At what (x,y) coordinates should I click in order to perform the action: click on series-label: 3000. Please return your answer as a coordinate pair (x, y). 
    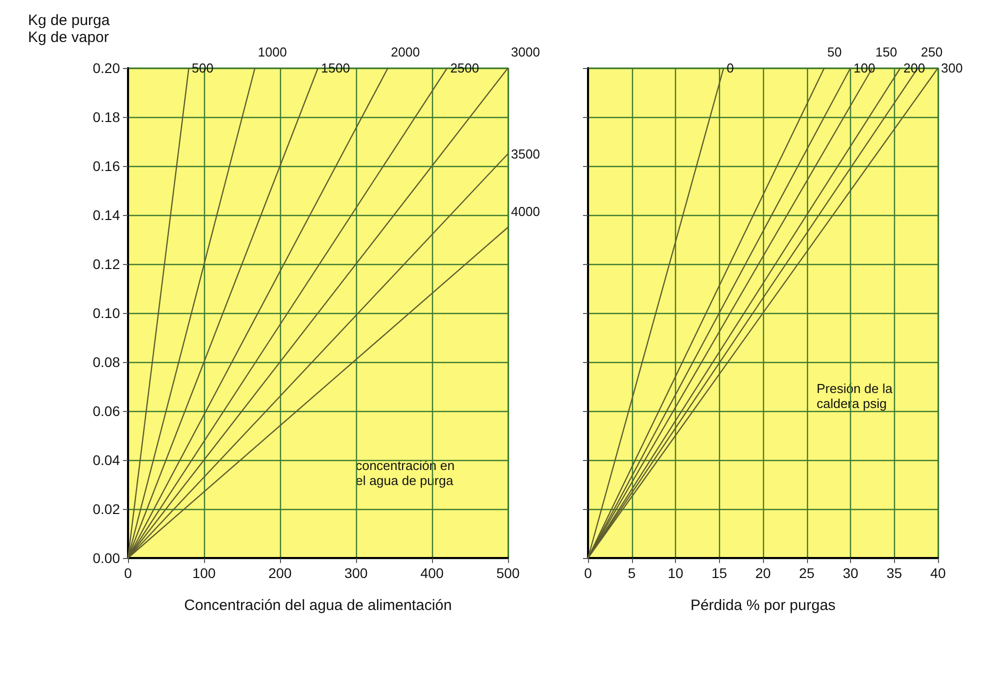
    Looking at the image, I should click on (525, 52).